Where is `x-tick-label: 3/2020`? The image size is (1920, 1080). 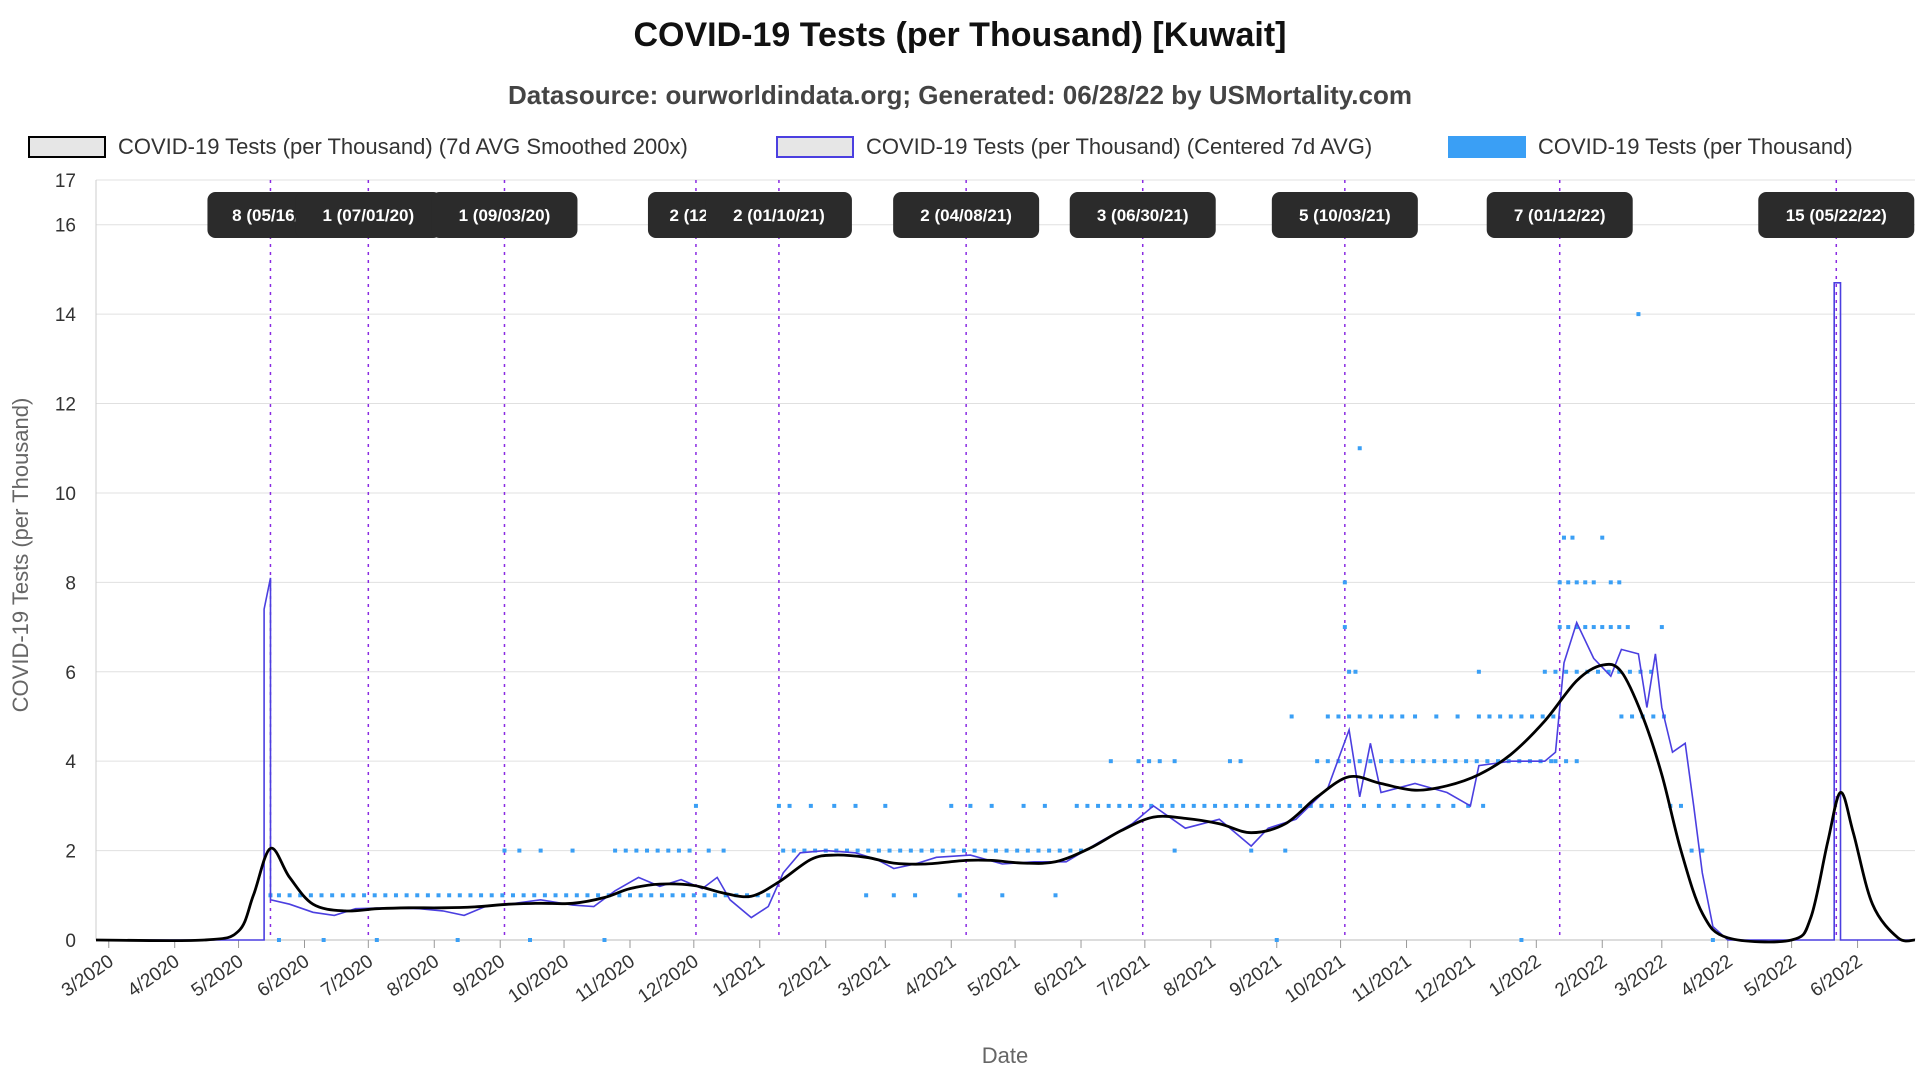 x-tick-label: 3/2020 is located at coordinates (88, 976).